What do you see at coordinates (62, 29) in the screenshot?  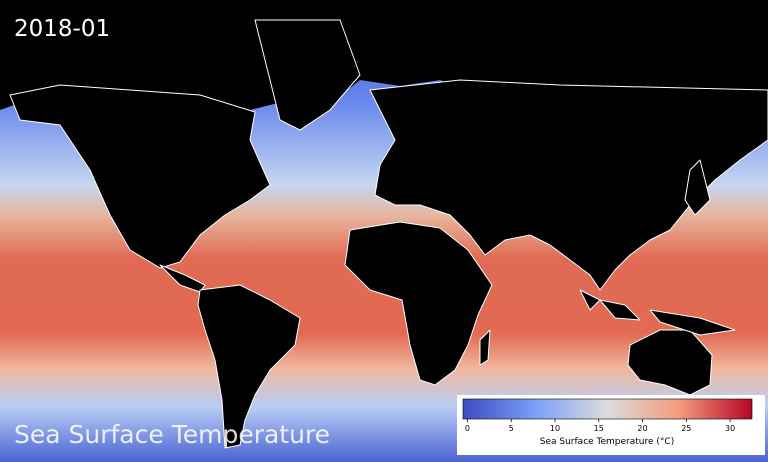 I see `date-label: 2018-01` at bounding box center [62, 29].